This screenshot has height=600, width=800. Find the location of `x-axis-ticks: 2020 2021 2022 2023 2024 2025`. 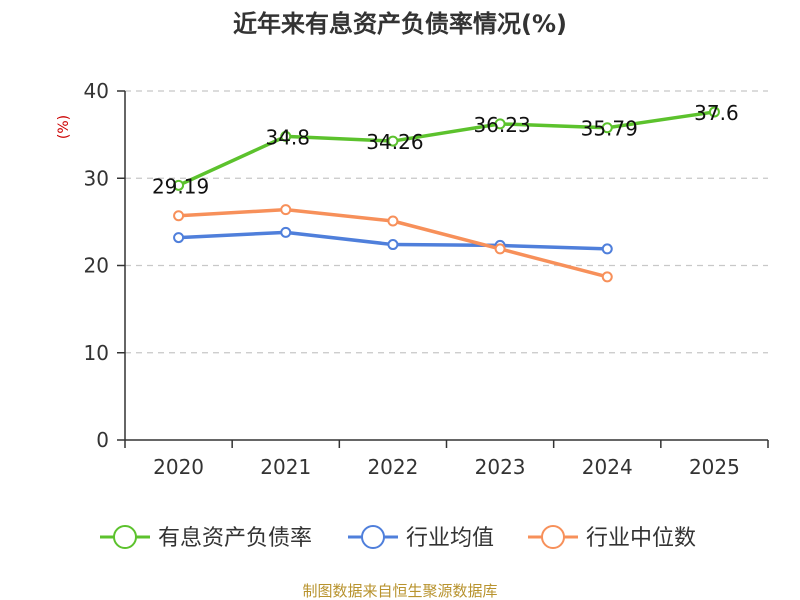

x-axis-ticks: 2020 2021 2022 2023 2024 2025 is located at coordinates (446, 467).